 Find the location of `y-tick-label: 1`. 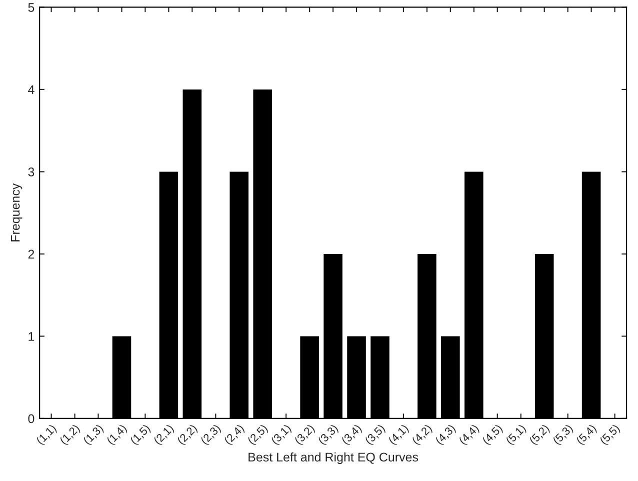

y-tick-label: 1 is located at coordinates (31, 336).